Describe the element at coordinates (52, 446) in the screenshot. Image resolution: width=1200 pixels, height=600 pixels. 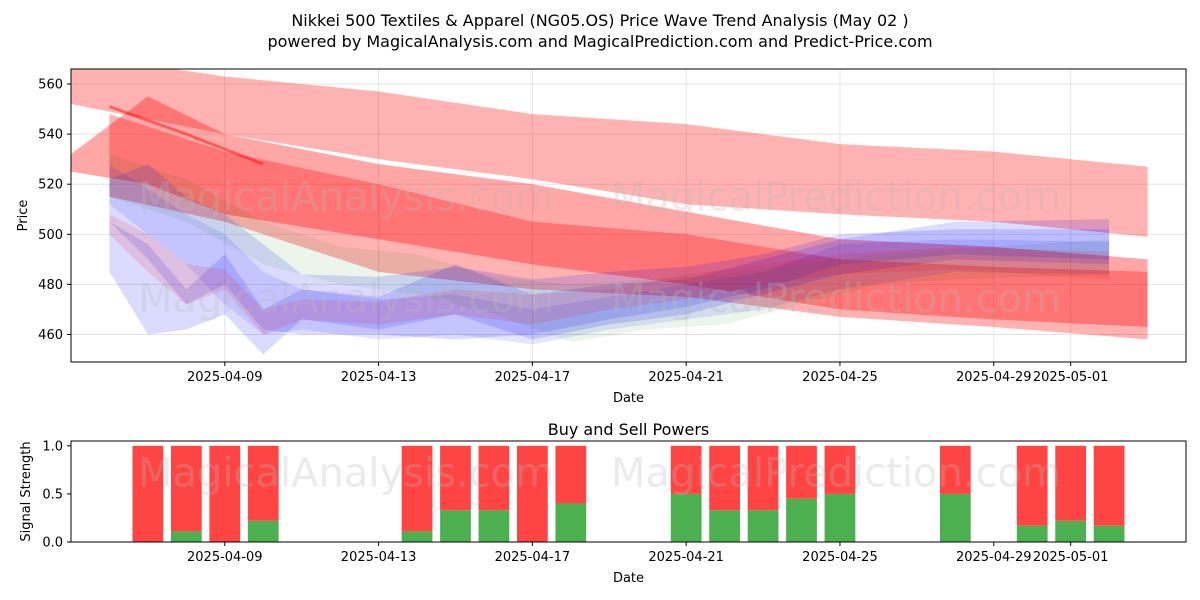
I see `y-tick-label: 1.0` at that location.